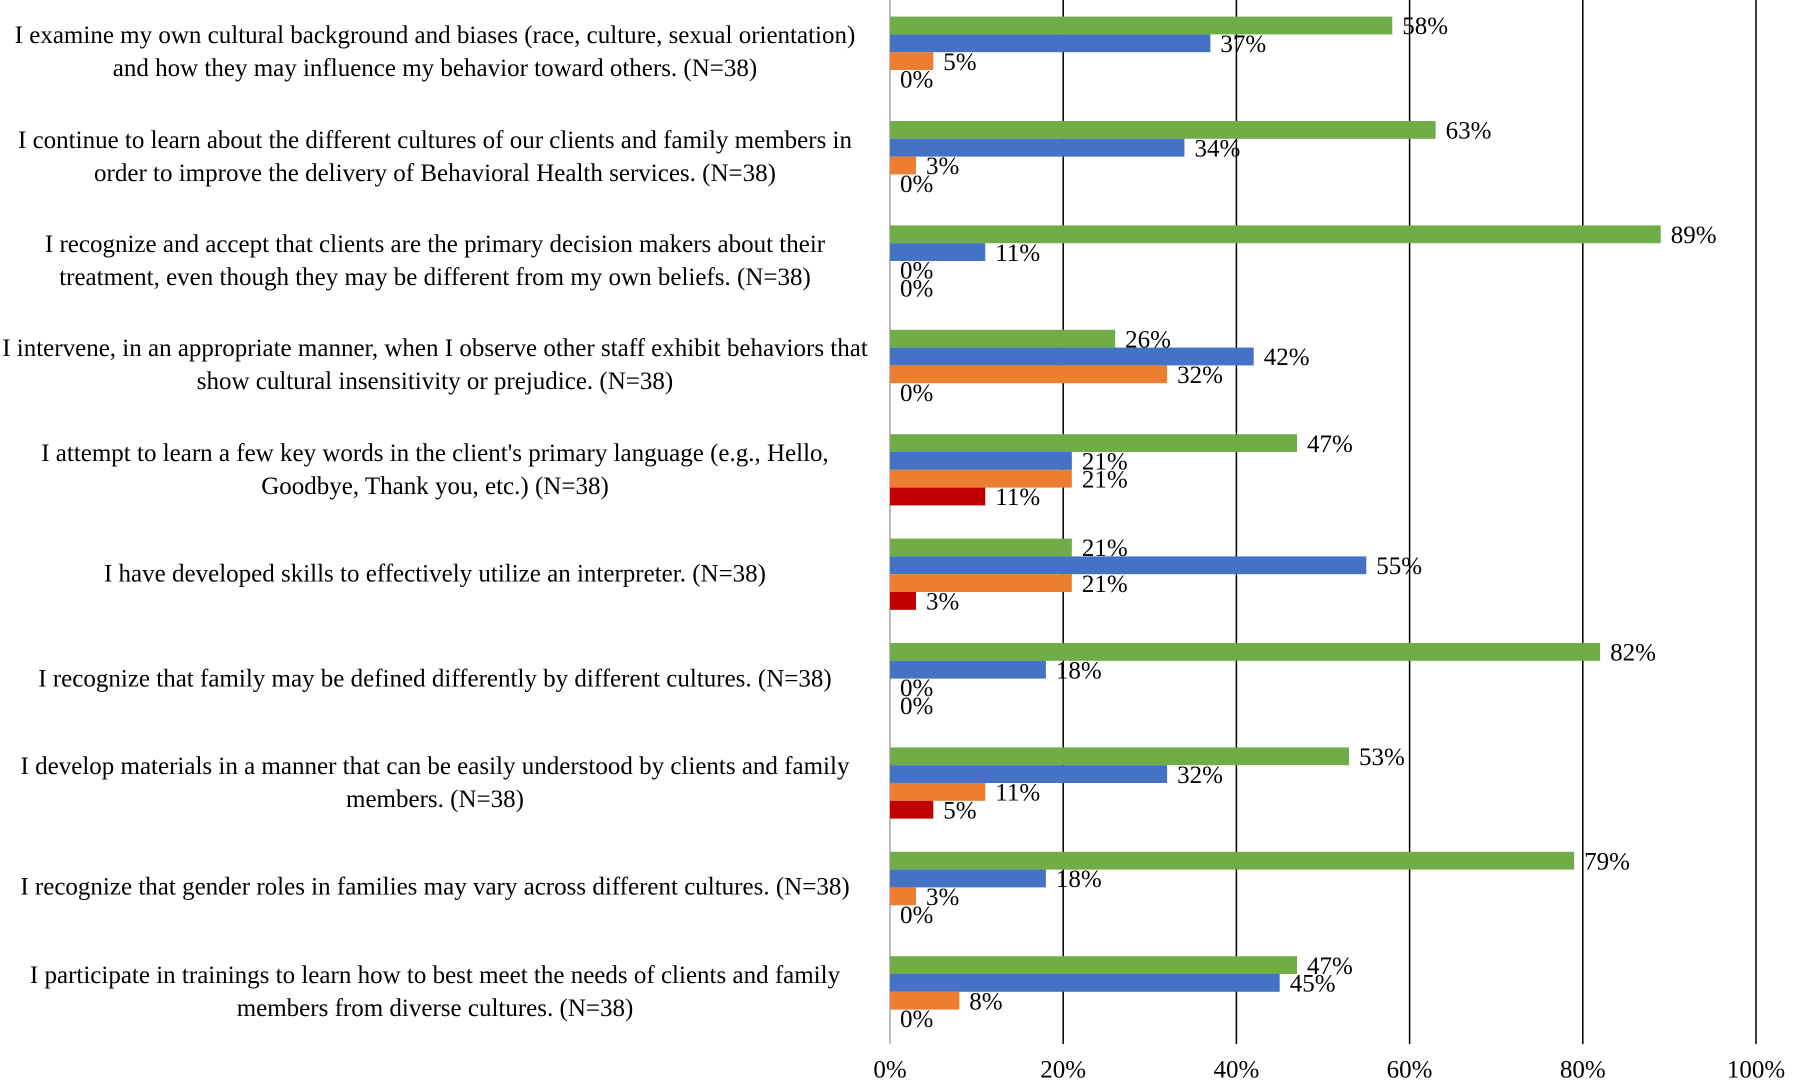  I want to click on data-label: 82%, so click(1633, 653).